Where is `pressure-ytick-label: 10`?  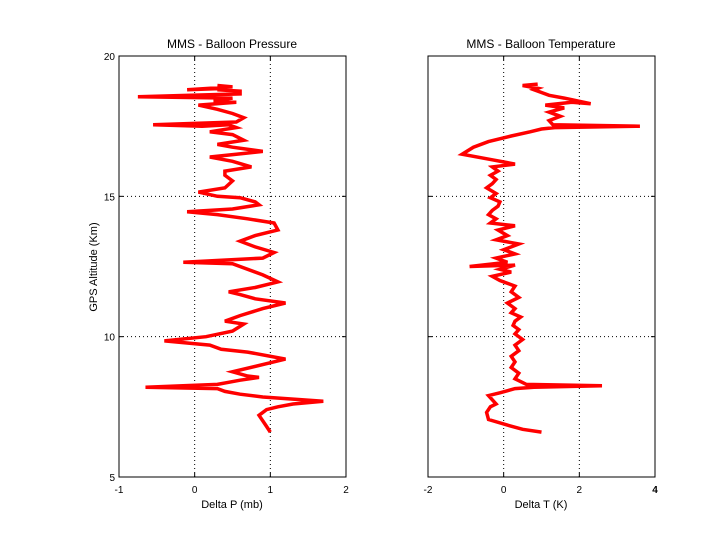
pressure-ytick-label: 10 is located at coordinates (110, 338).